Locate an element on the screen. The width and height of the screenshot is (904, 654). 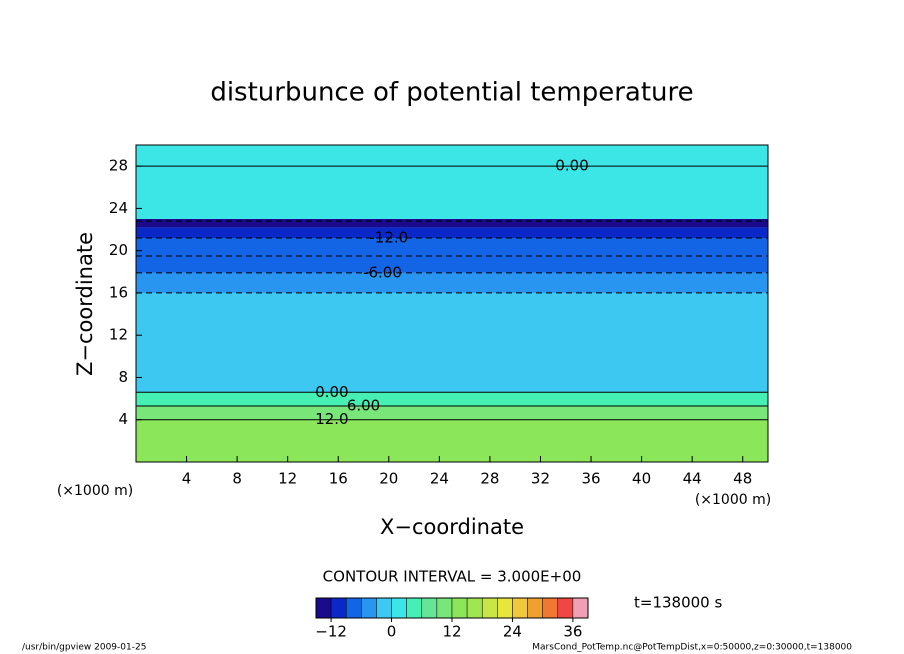
x-tick-label: 36 is located at coordinates (590, 479).